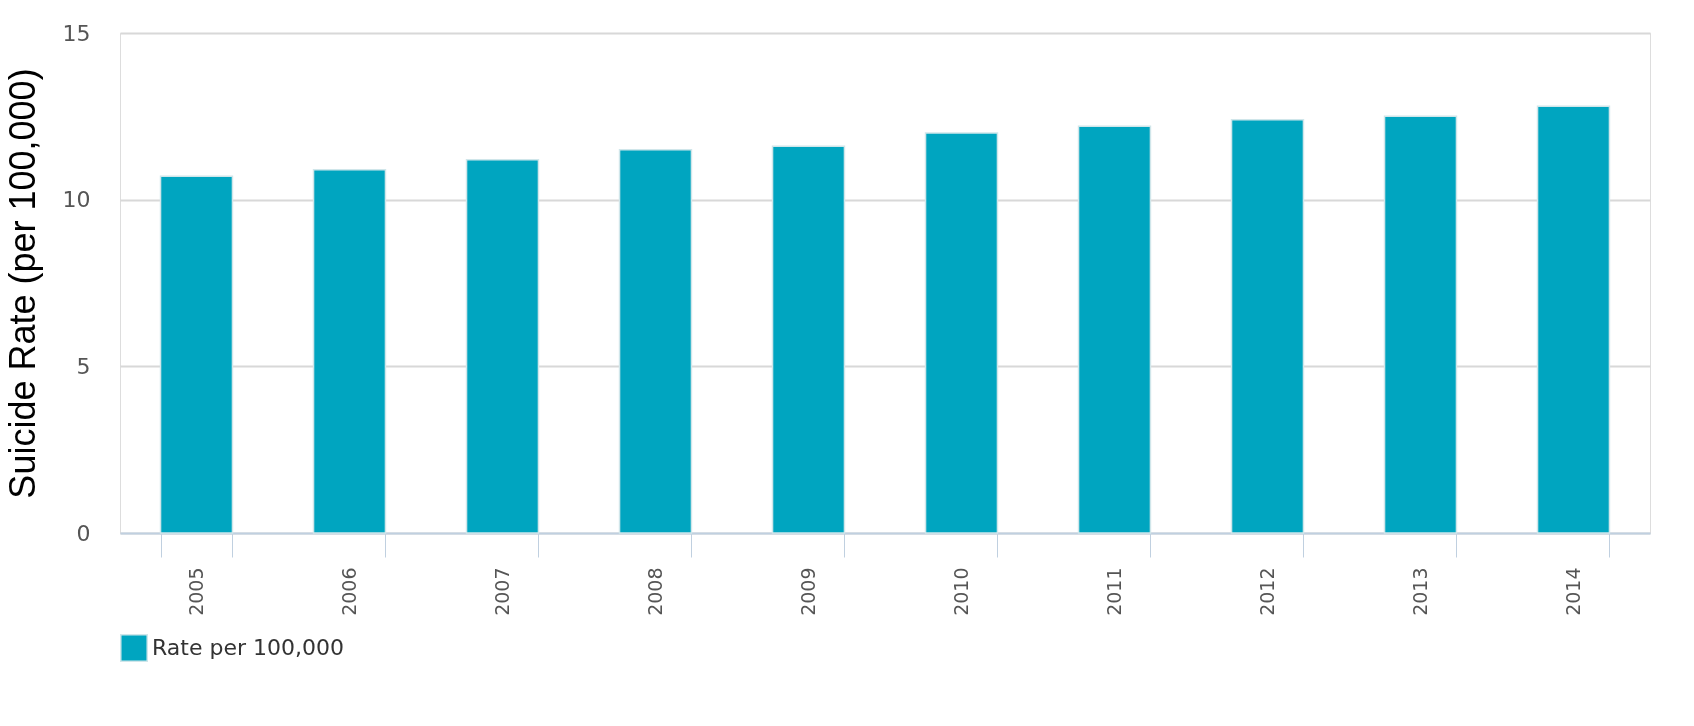  I want to click on x-tick-label: 2010, so click(961, 591).